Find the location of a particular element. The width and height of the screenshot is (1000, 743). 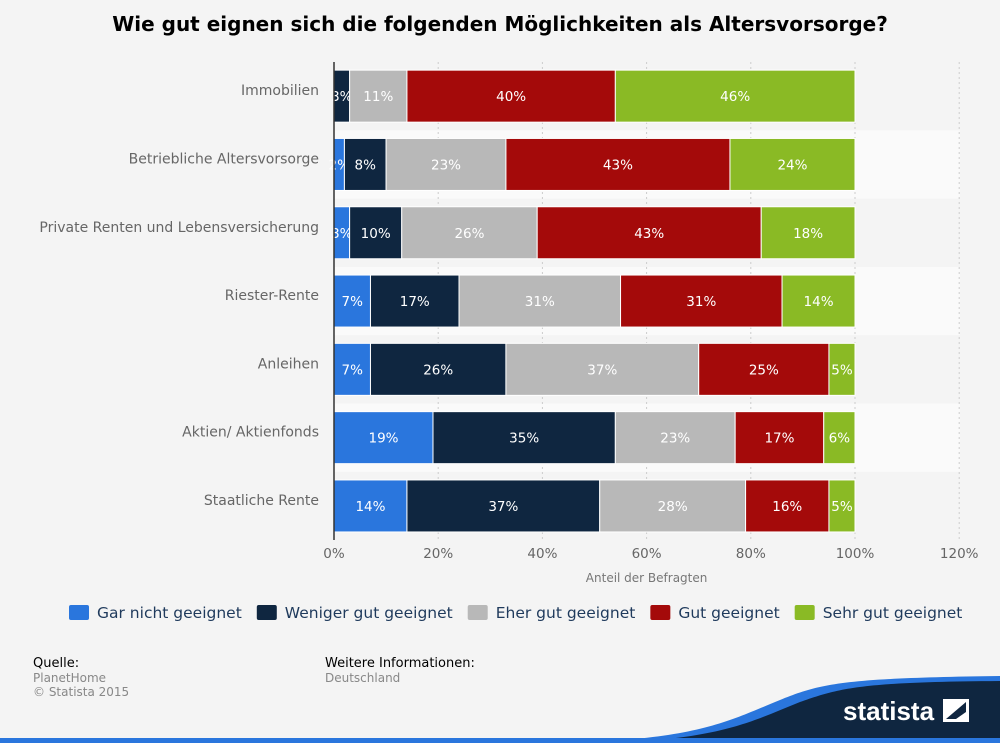

x-axis-label: Anteil der Befragten is located at coordinates (647, 578).